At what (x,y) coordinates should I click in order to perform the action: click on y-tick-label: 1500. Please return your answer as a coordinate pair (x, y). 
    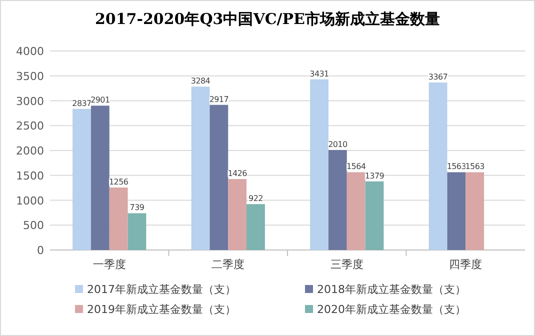
    Looking at the image, I should click on (30, 175).